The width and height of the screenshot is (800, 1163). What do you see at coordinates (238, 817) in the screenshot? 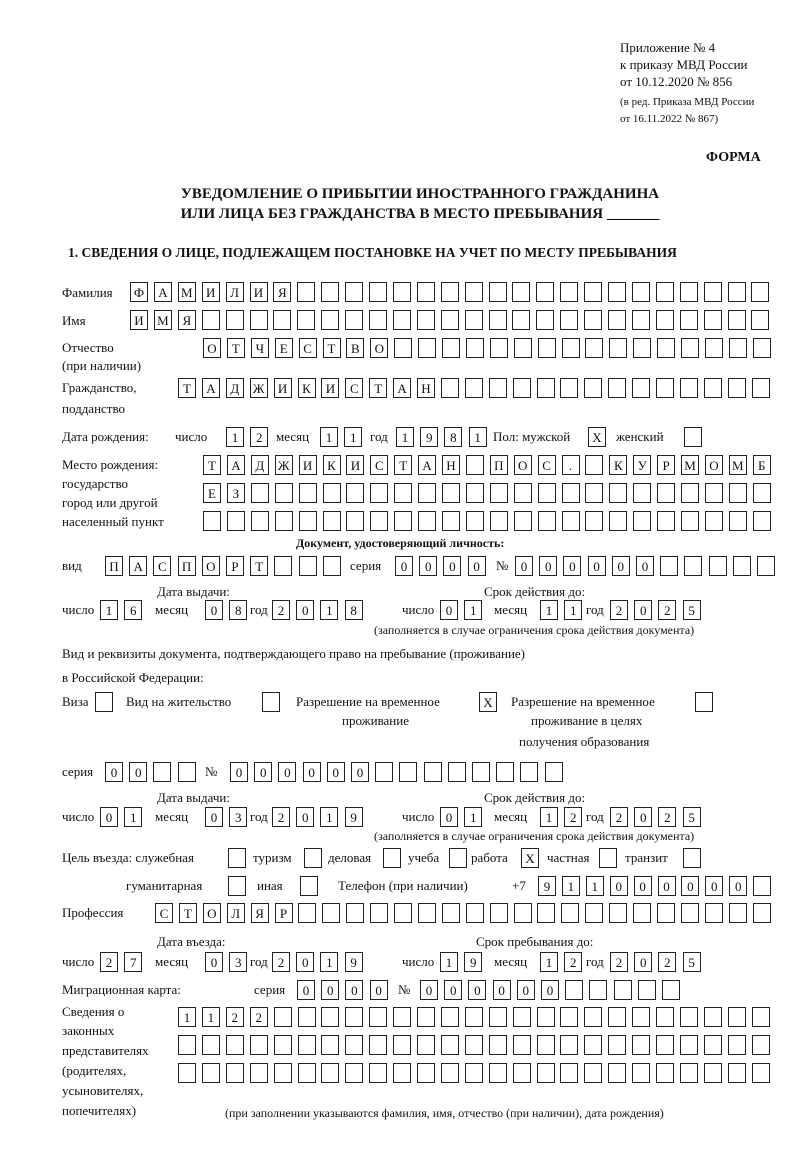
I see `stay-issue-month-cell: 3` at bounding box center [238, 817].